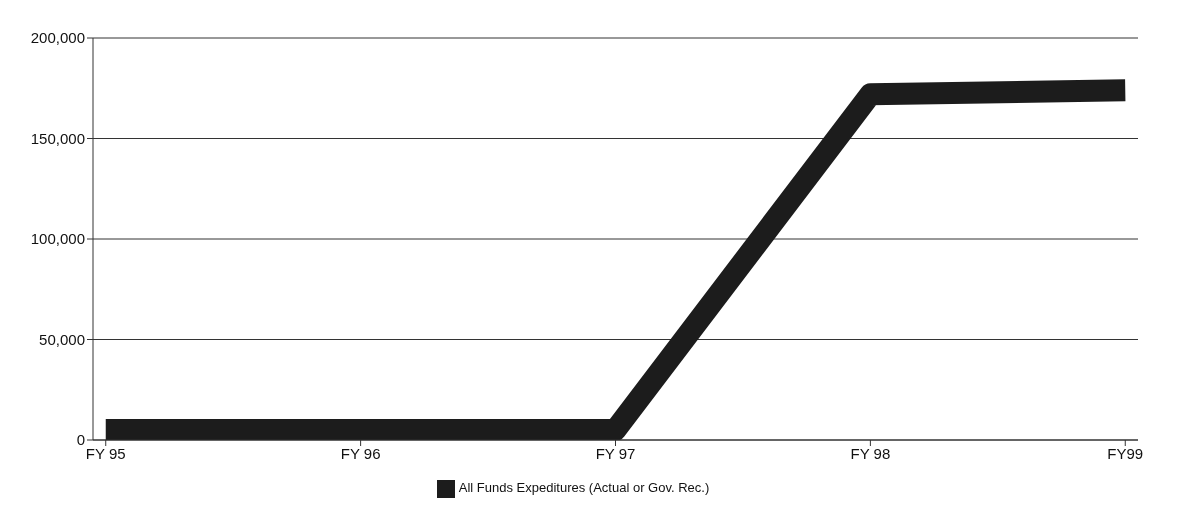 The height and width of the screenshot is (517, 1193). I want to click on x-tick-label: FY99, so click(1125, 453).